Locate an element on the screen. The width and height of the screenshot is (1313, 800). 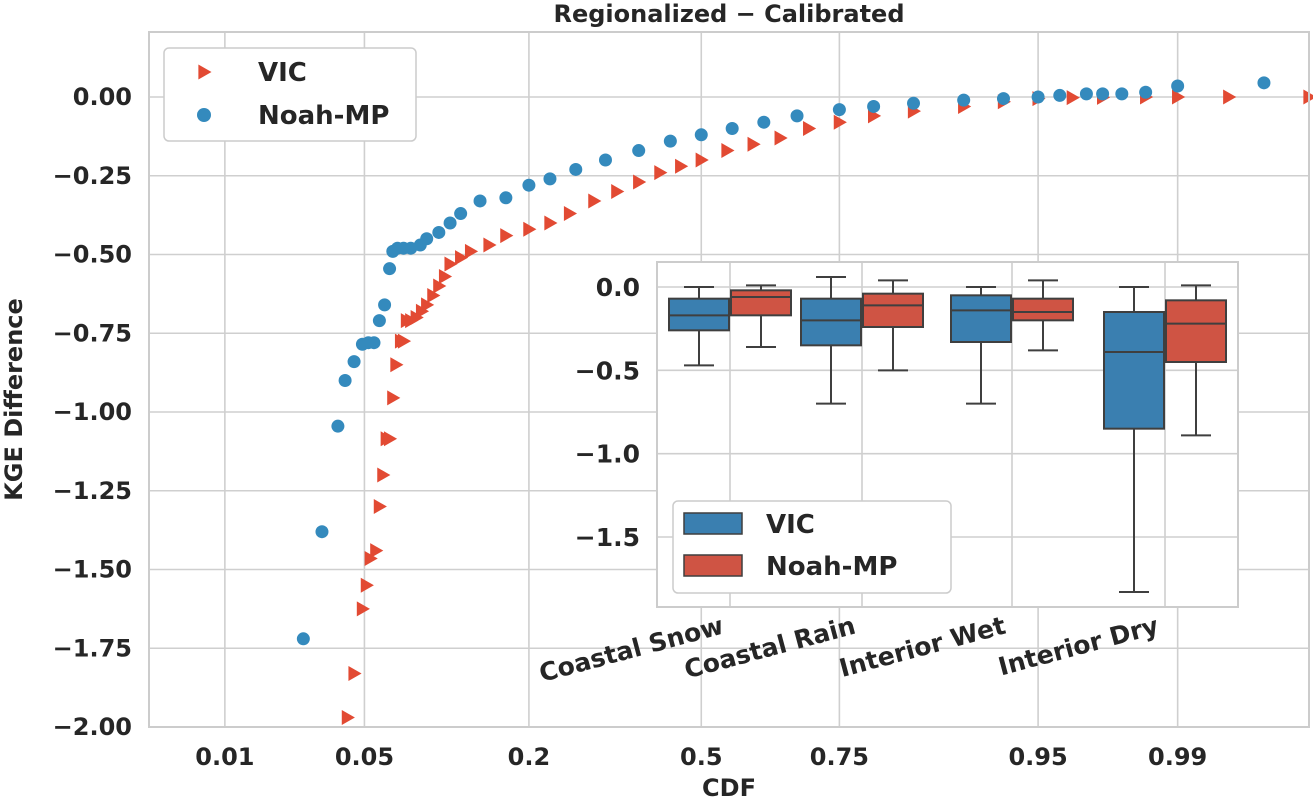
inset-legend-vic-swatch is located at coordinates (713, 523).